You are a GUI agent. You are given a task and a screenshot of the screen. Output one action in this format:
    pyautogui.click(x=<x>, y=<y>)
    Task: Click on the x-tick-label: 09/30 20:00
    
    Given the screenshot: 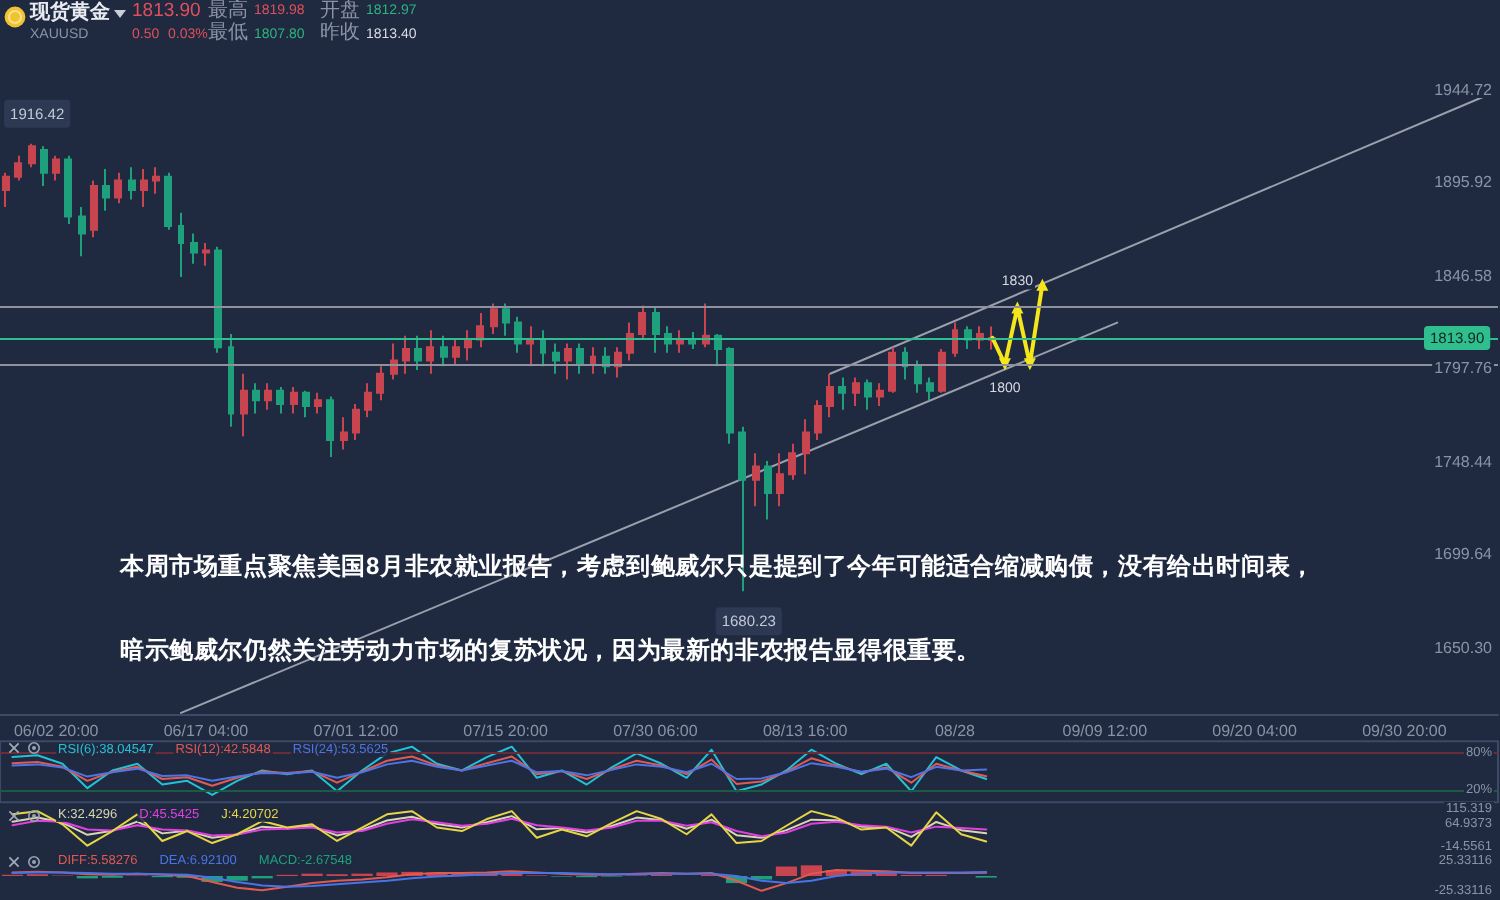 What is the action you would take?
    pyautogui.click(x=1405, y=730)
    